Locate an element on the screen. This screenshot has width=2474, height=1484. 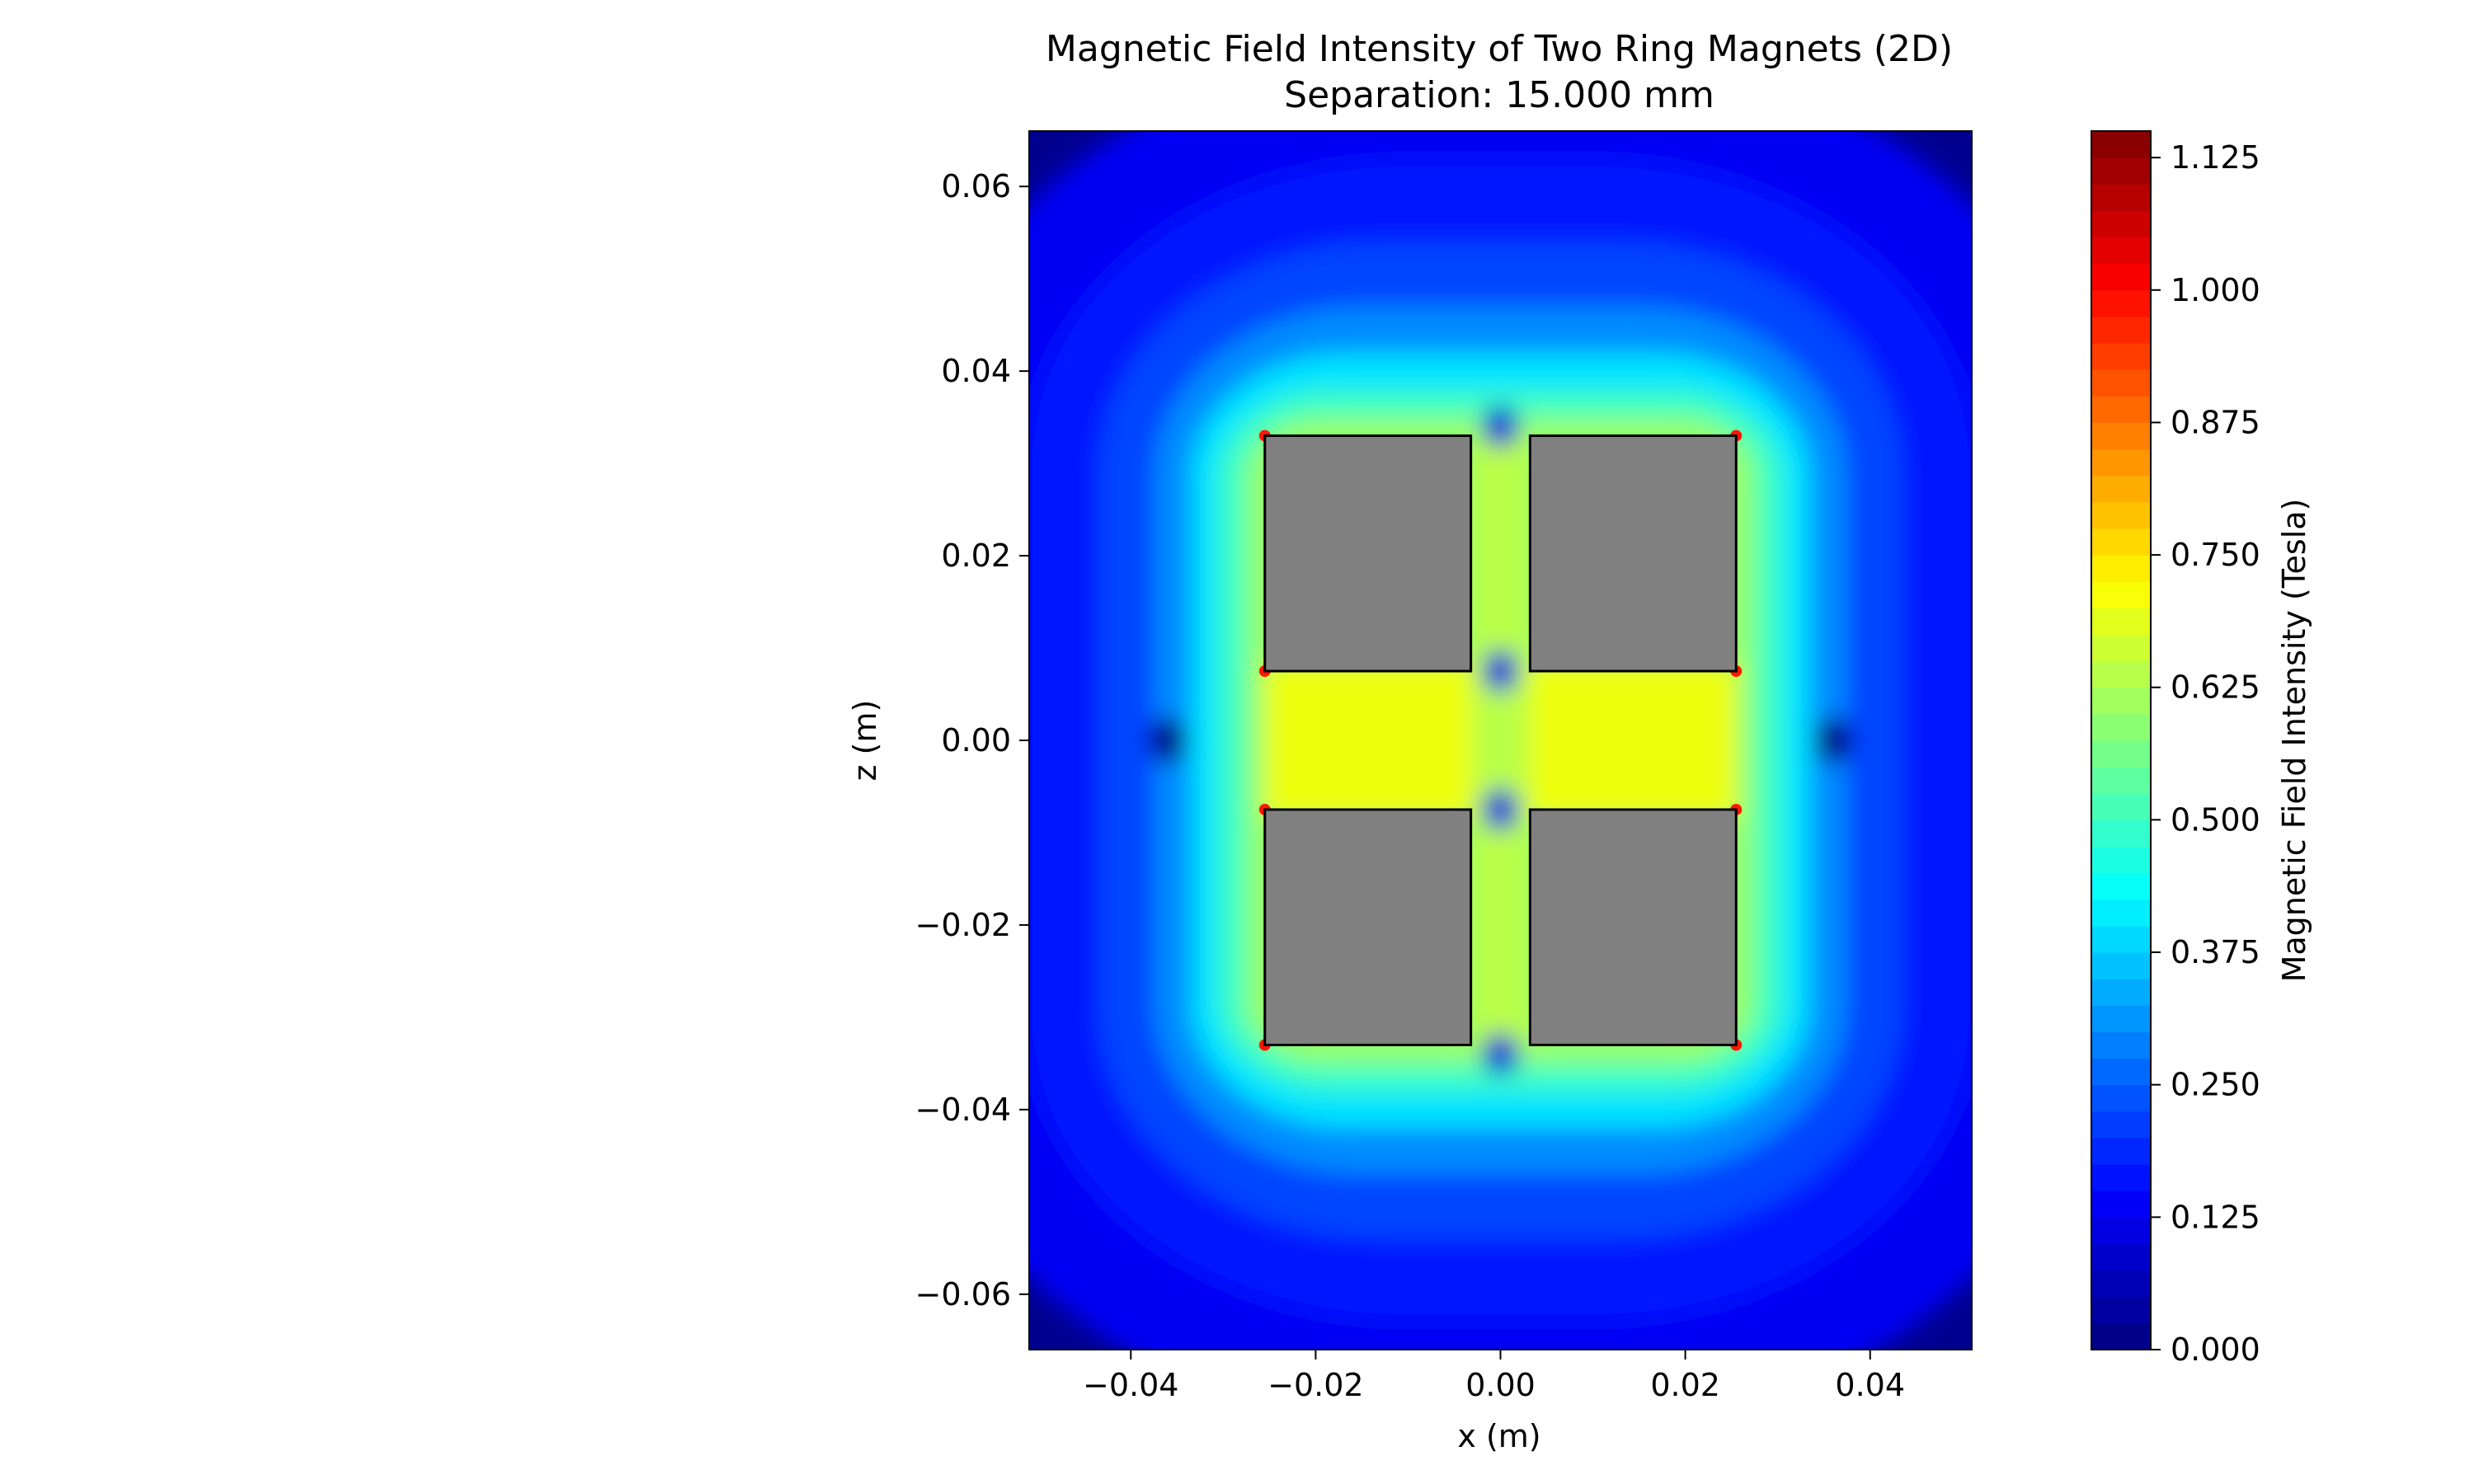
chart-subtitle: Separation: 15.000 mm is located at coordinates (1499, 95).